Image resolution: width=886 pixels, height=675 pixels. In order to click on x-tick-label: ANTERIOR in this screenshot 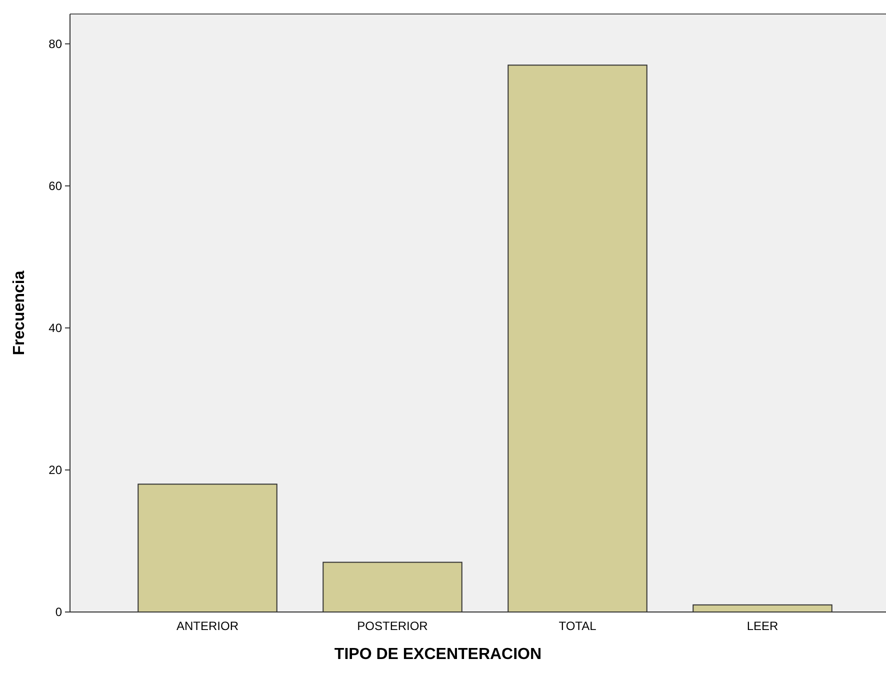, I will do `click(207, 626)`.